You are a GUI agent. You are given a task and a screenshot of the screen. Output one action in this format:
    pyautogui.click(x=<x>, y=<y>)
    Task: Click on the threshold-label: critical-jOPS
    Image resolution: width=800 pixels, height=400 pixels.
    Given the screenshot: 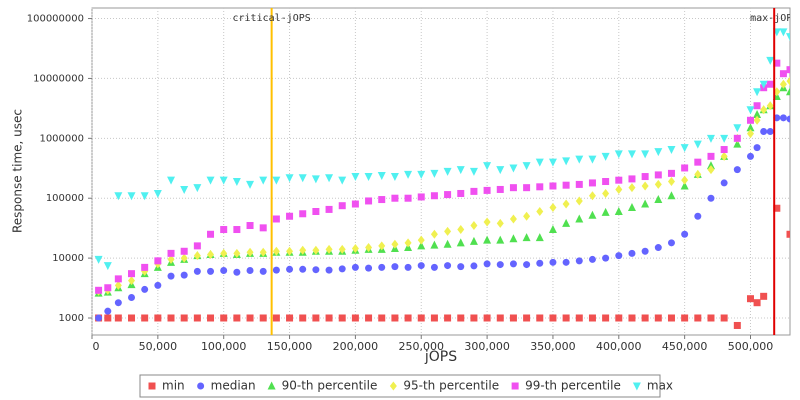 What is the action you would take?
    pyautogui.click(x=271, y=18)
    